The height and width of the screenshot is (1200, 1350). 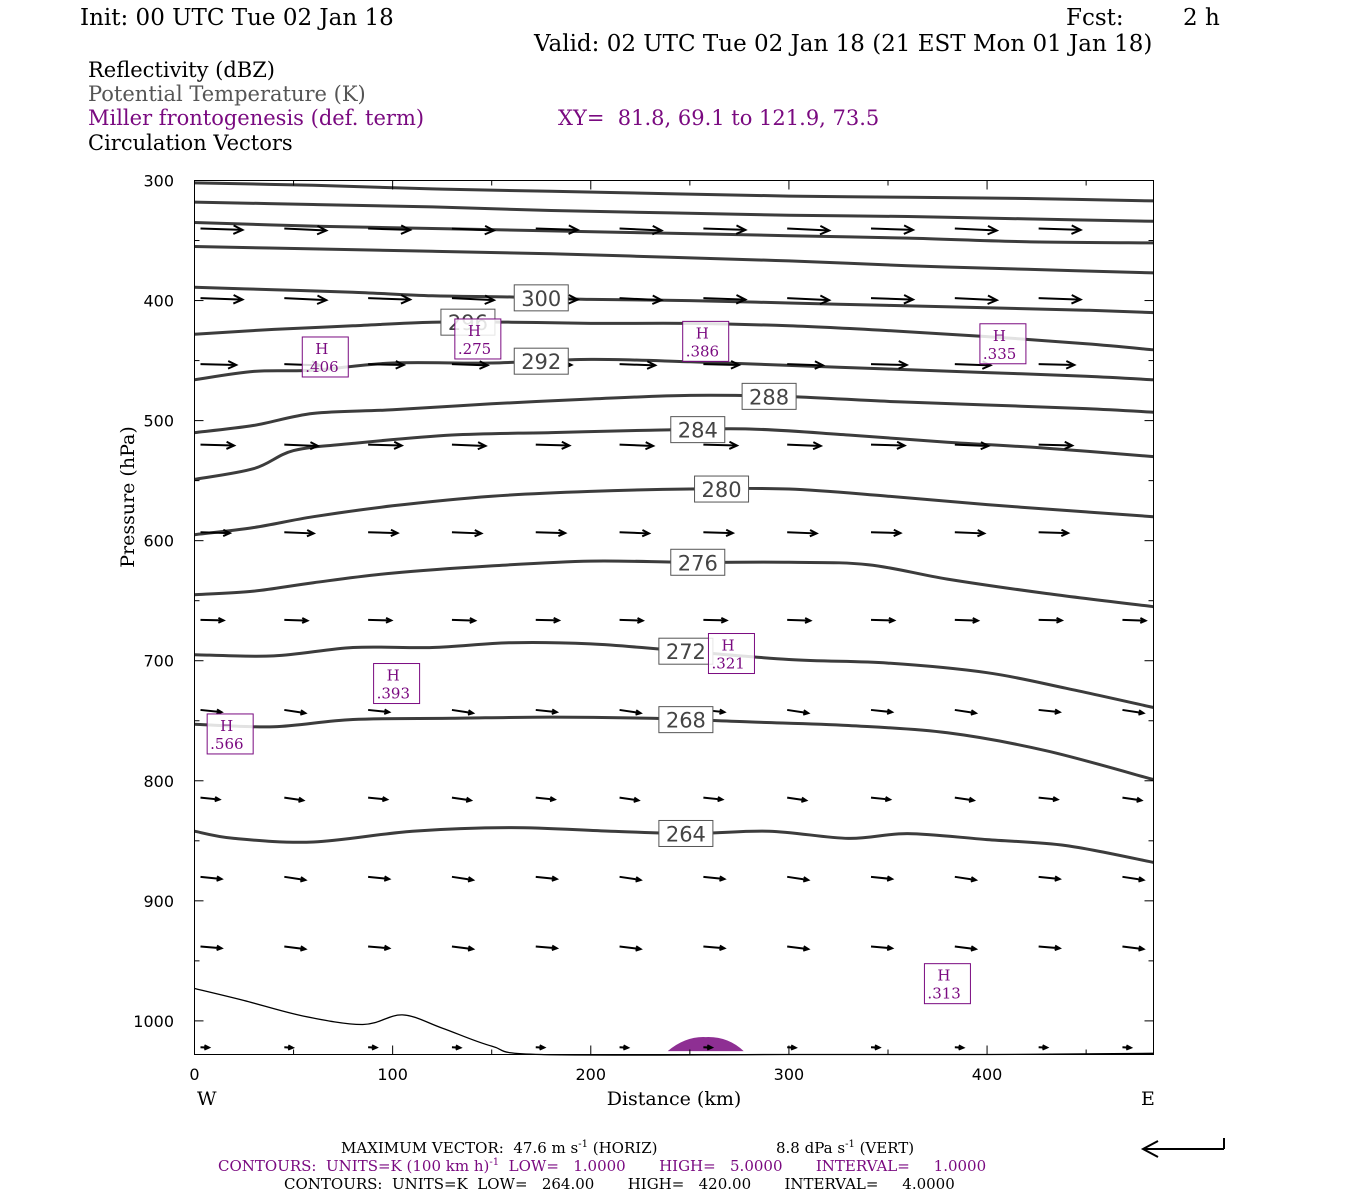 I want to click on theta-label-284: 284, so click(x=698, y=431).